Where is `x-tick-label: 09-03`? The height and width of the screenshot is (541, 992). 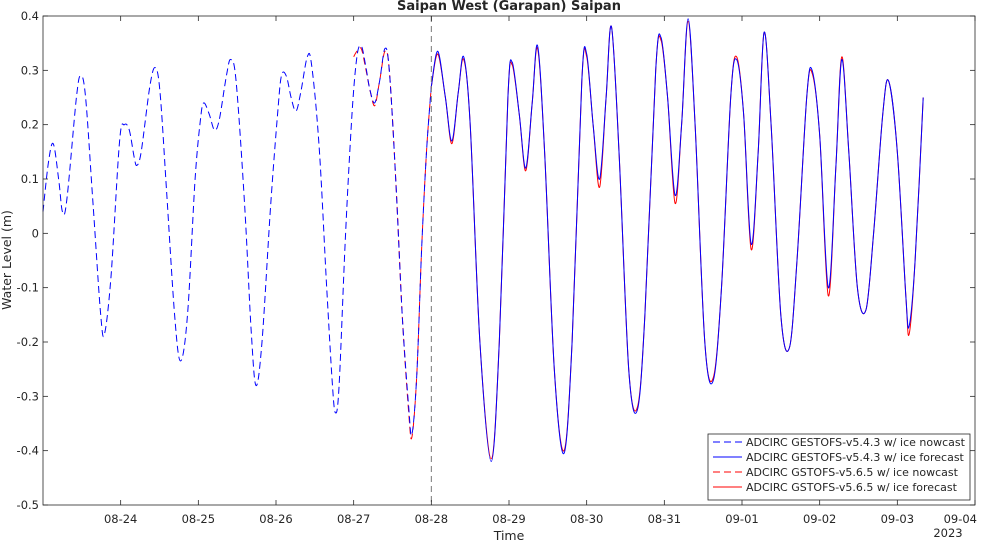 x-tick-label: 09-03 is located at coordinates (897, 519).